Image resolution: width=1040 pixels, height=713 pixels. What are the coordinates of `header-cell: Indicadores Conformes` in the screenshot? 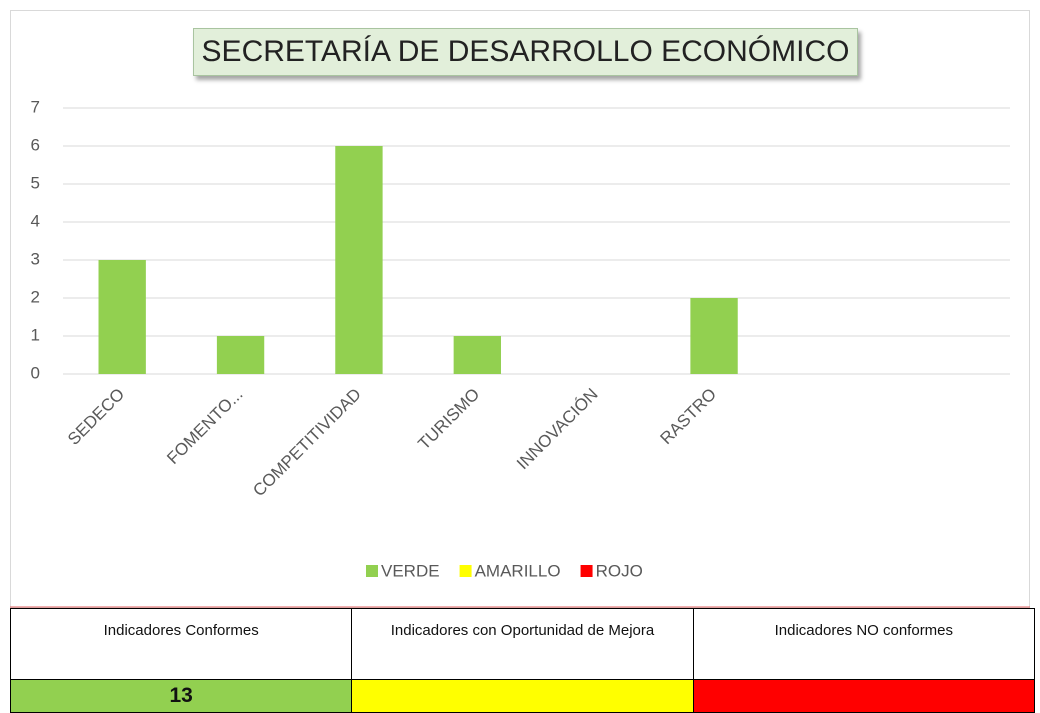 It's located at (181, 644).